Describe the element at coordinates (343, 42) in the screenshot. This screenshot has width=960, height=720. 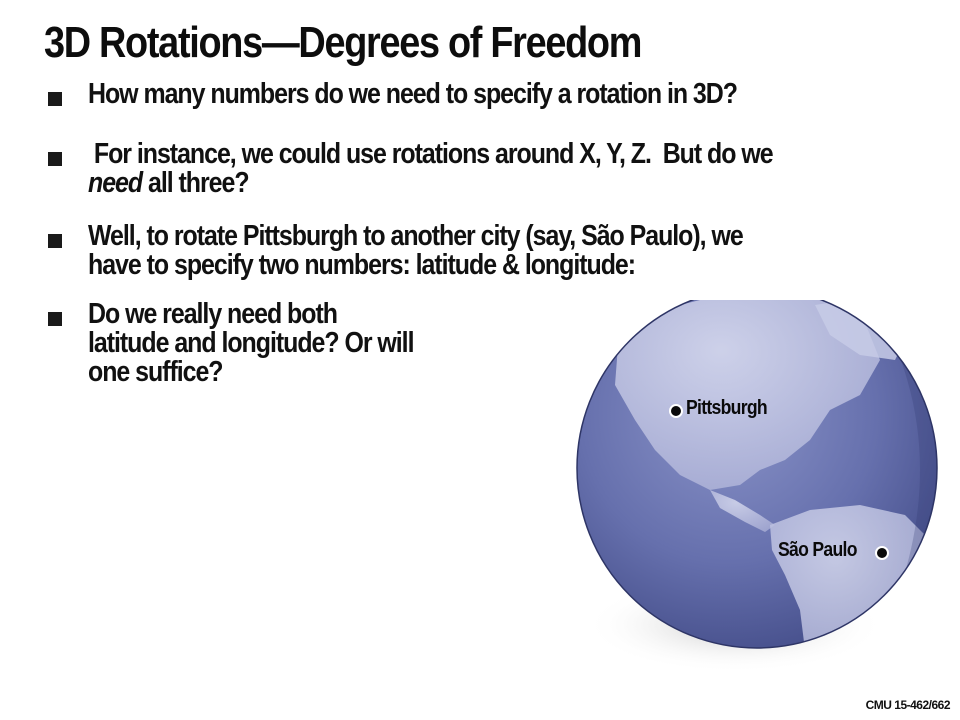
I see `slide-title: 3D Rotations—Degrees of Freedom` at that location.